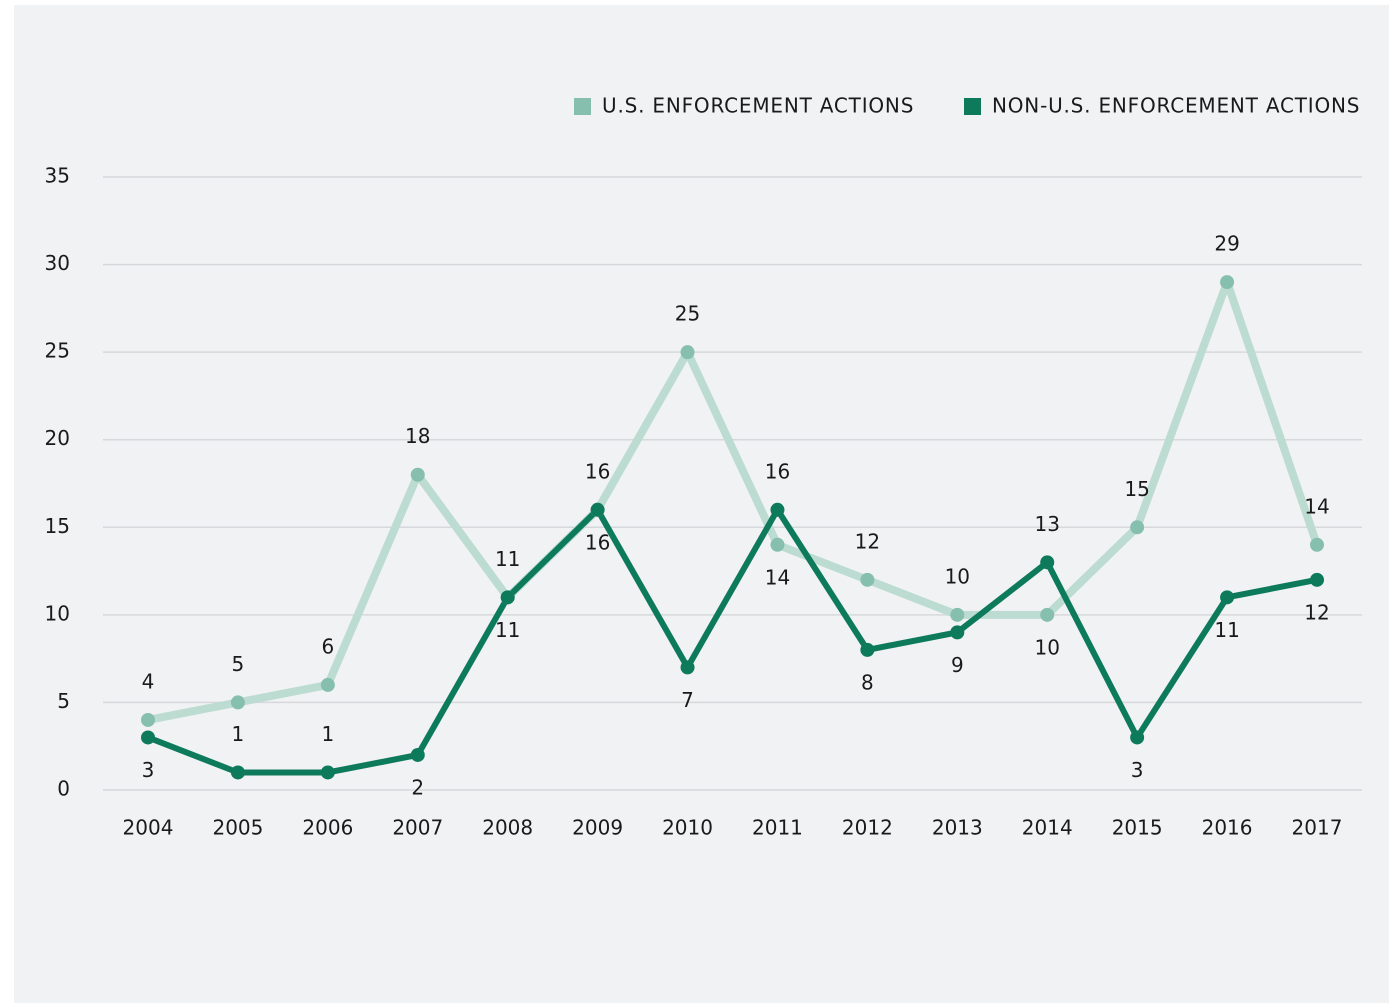 This screenshot has height=1005, width=1389. I want to click on legend-label: U.S. ENFORCEMENT ACTIONS, so click(758, 106).